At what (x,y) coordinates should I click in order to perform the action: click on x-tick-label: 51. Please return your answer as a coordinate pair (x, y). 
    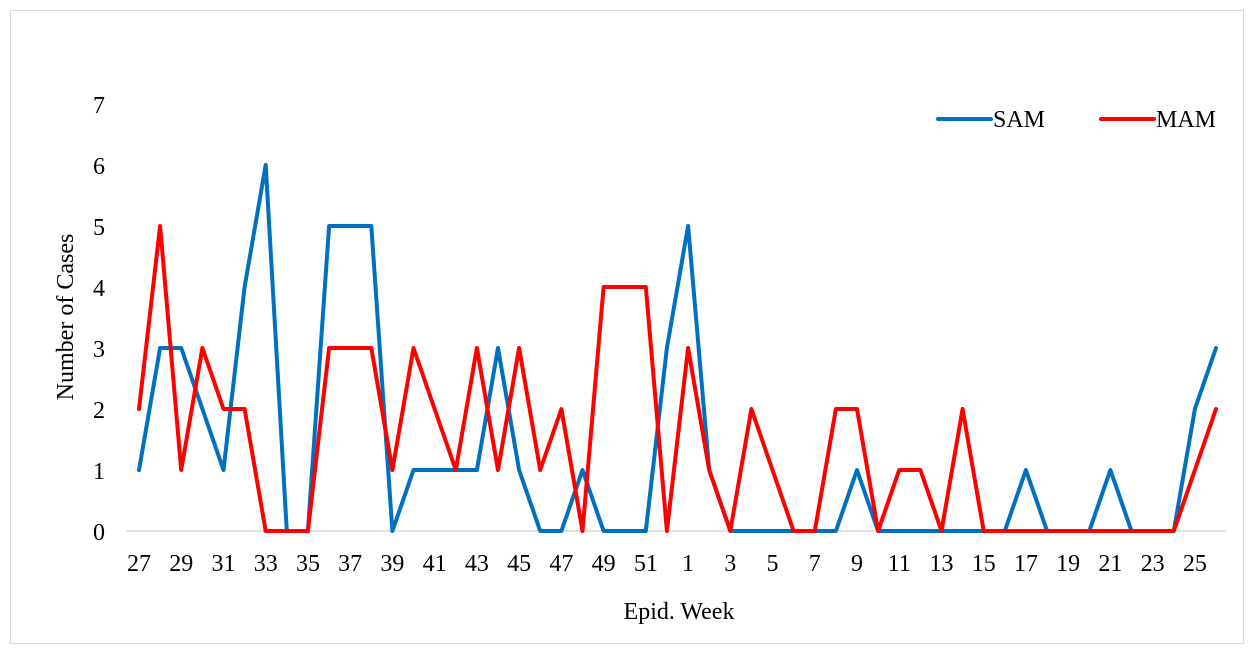
    Looking at the image, I should click on (646, 564).